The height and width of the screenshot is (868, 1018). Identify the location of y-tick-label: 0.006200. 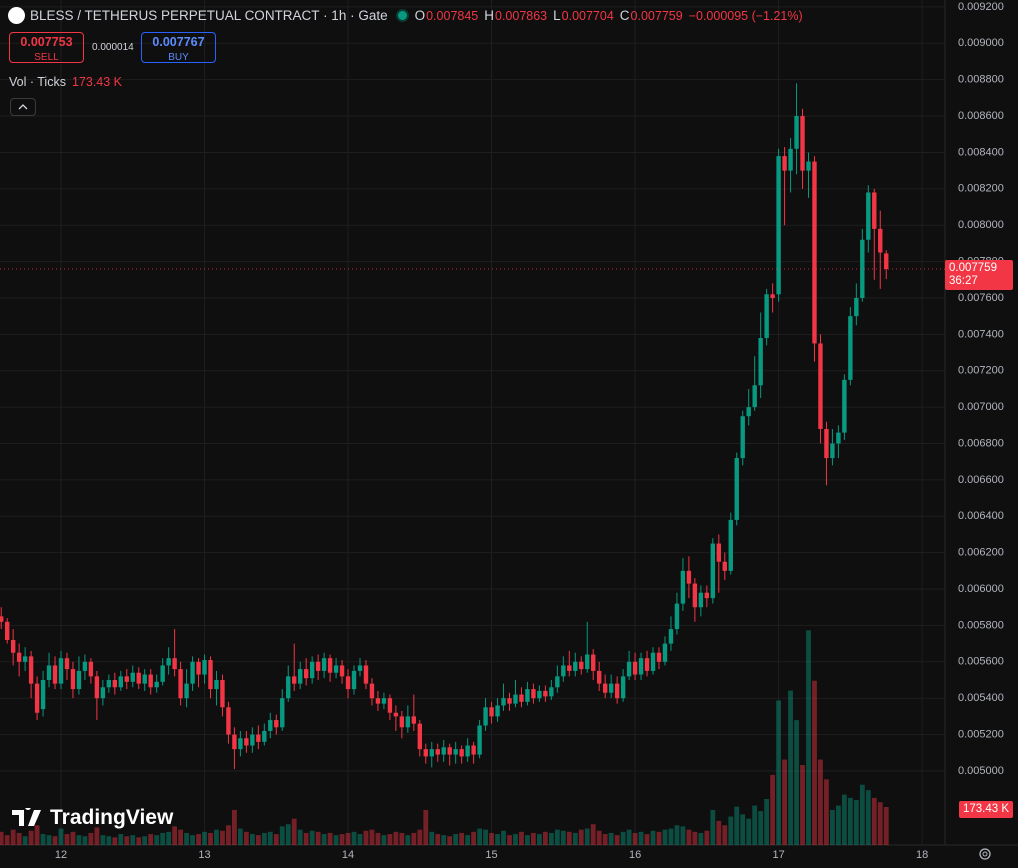
(981, 553).